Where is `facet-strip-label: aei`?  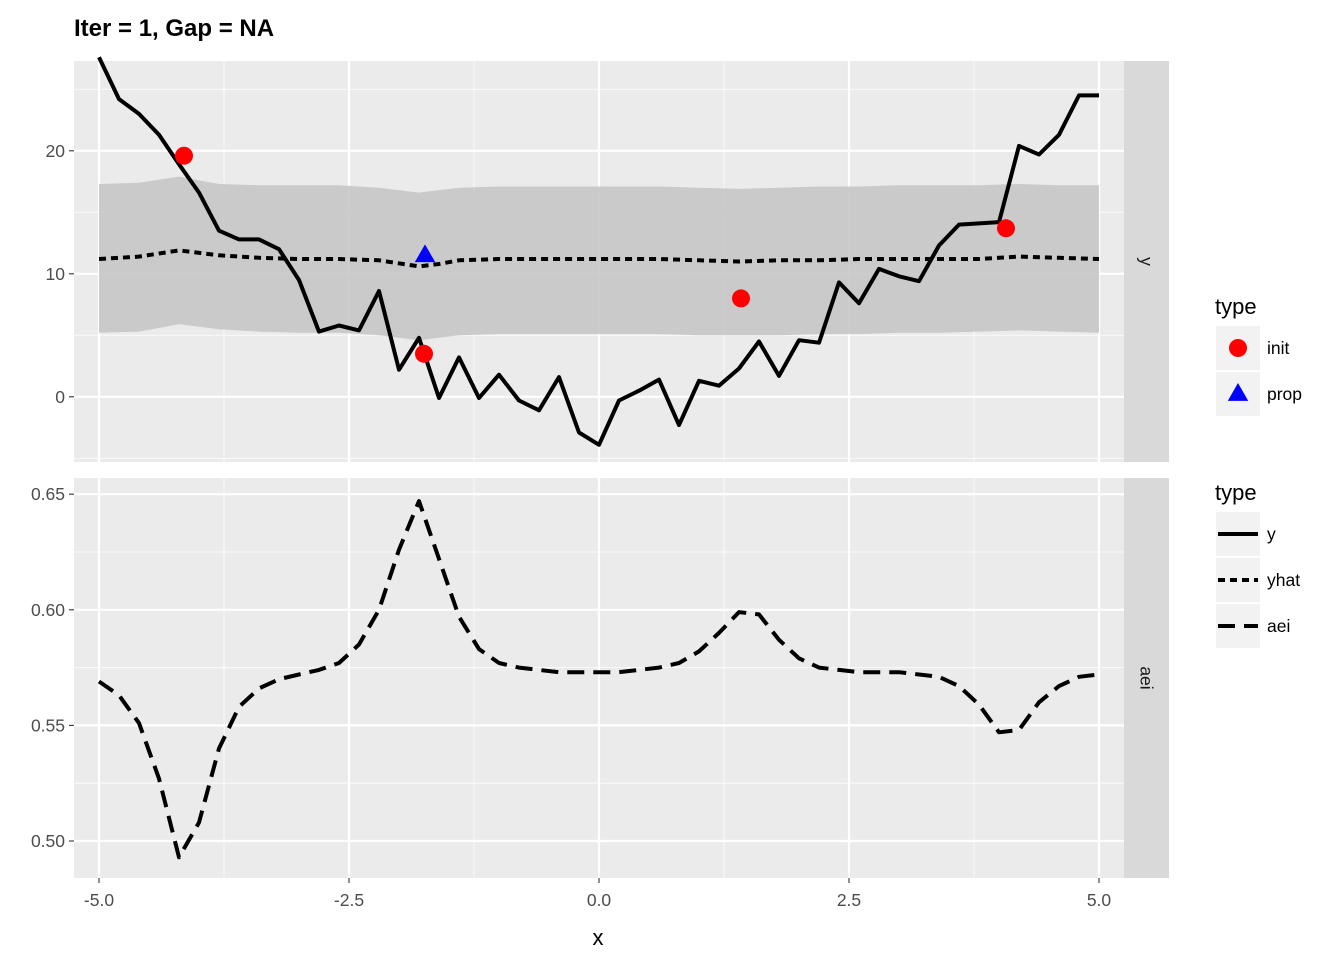 facet-strip-label: aei is located at coordinates (1147, 677).